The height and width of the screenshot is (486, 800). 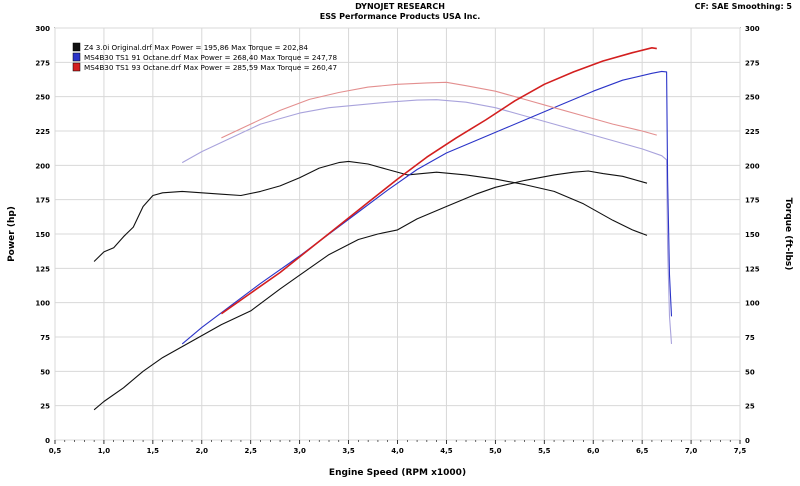 I want to click on correction-settings: CF: SAE Smoothing: 5, so click(x=743, y=6).